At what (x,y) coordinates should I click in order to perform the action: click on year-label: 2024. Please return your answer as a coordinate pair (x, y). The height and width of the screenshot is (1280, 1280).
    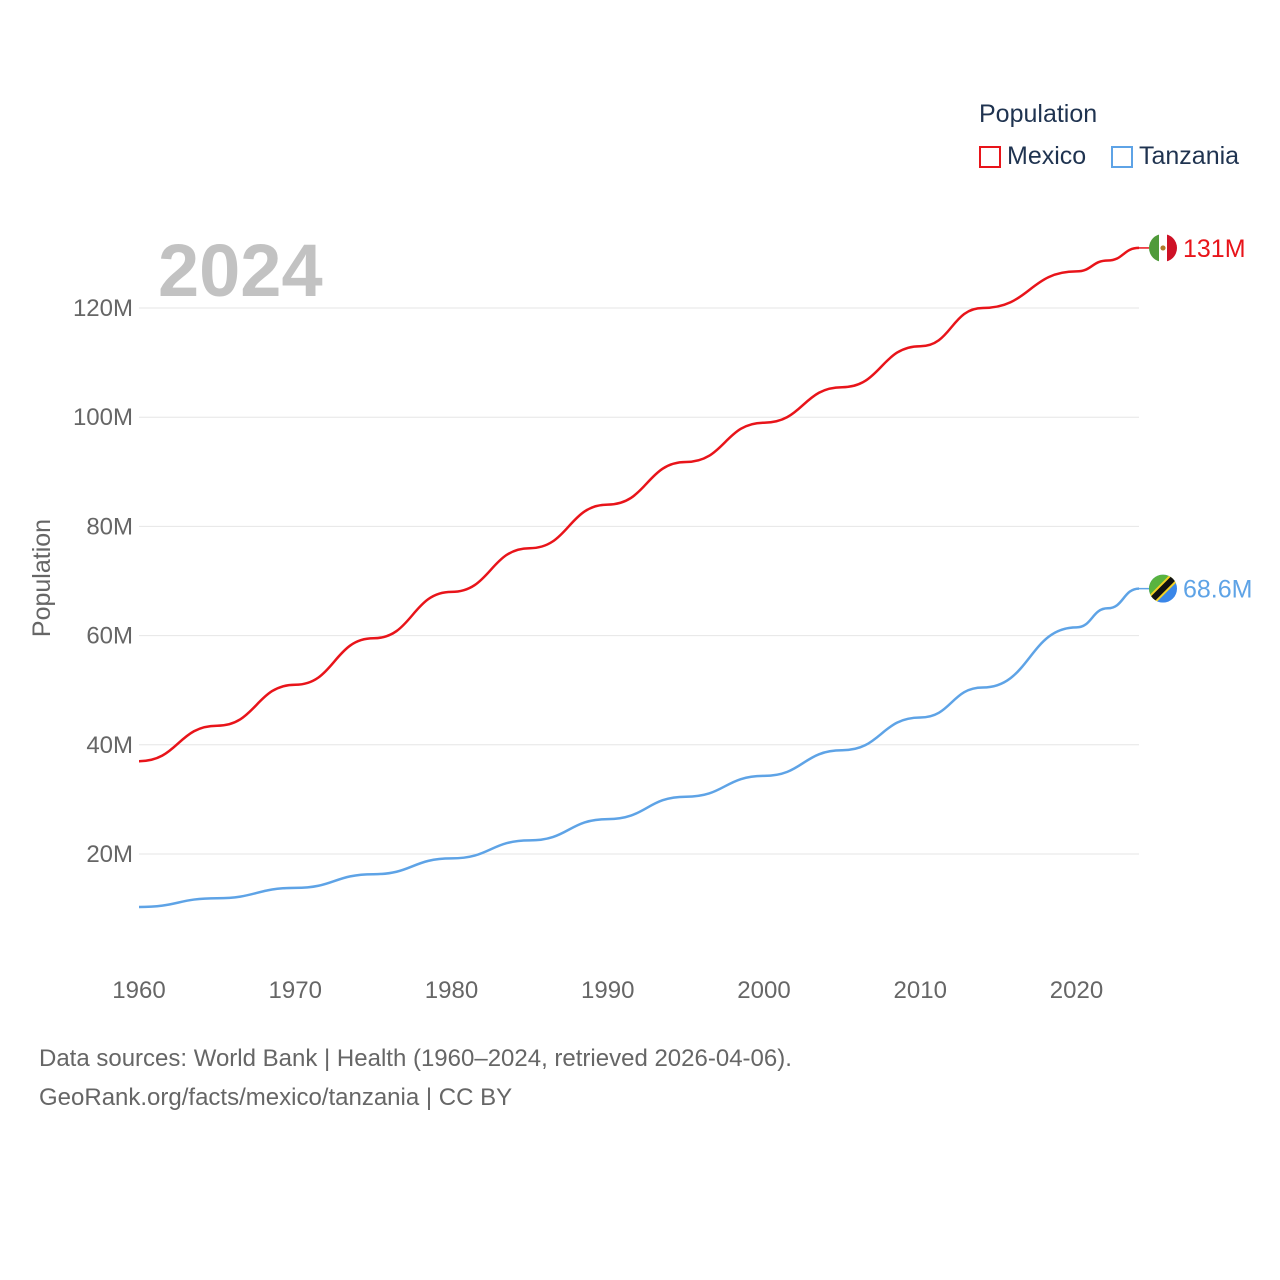
    Looking at the image, I should click on (240, 270).